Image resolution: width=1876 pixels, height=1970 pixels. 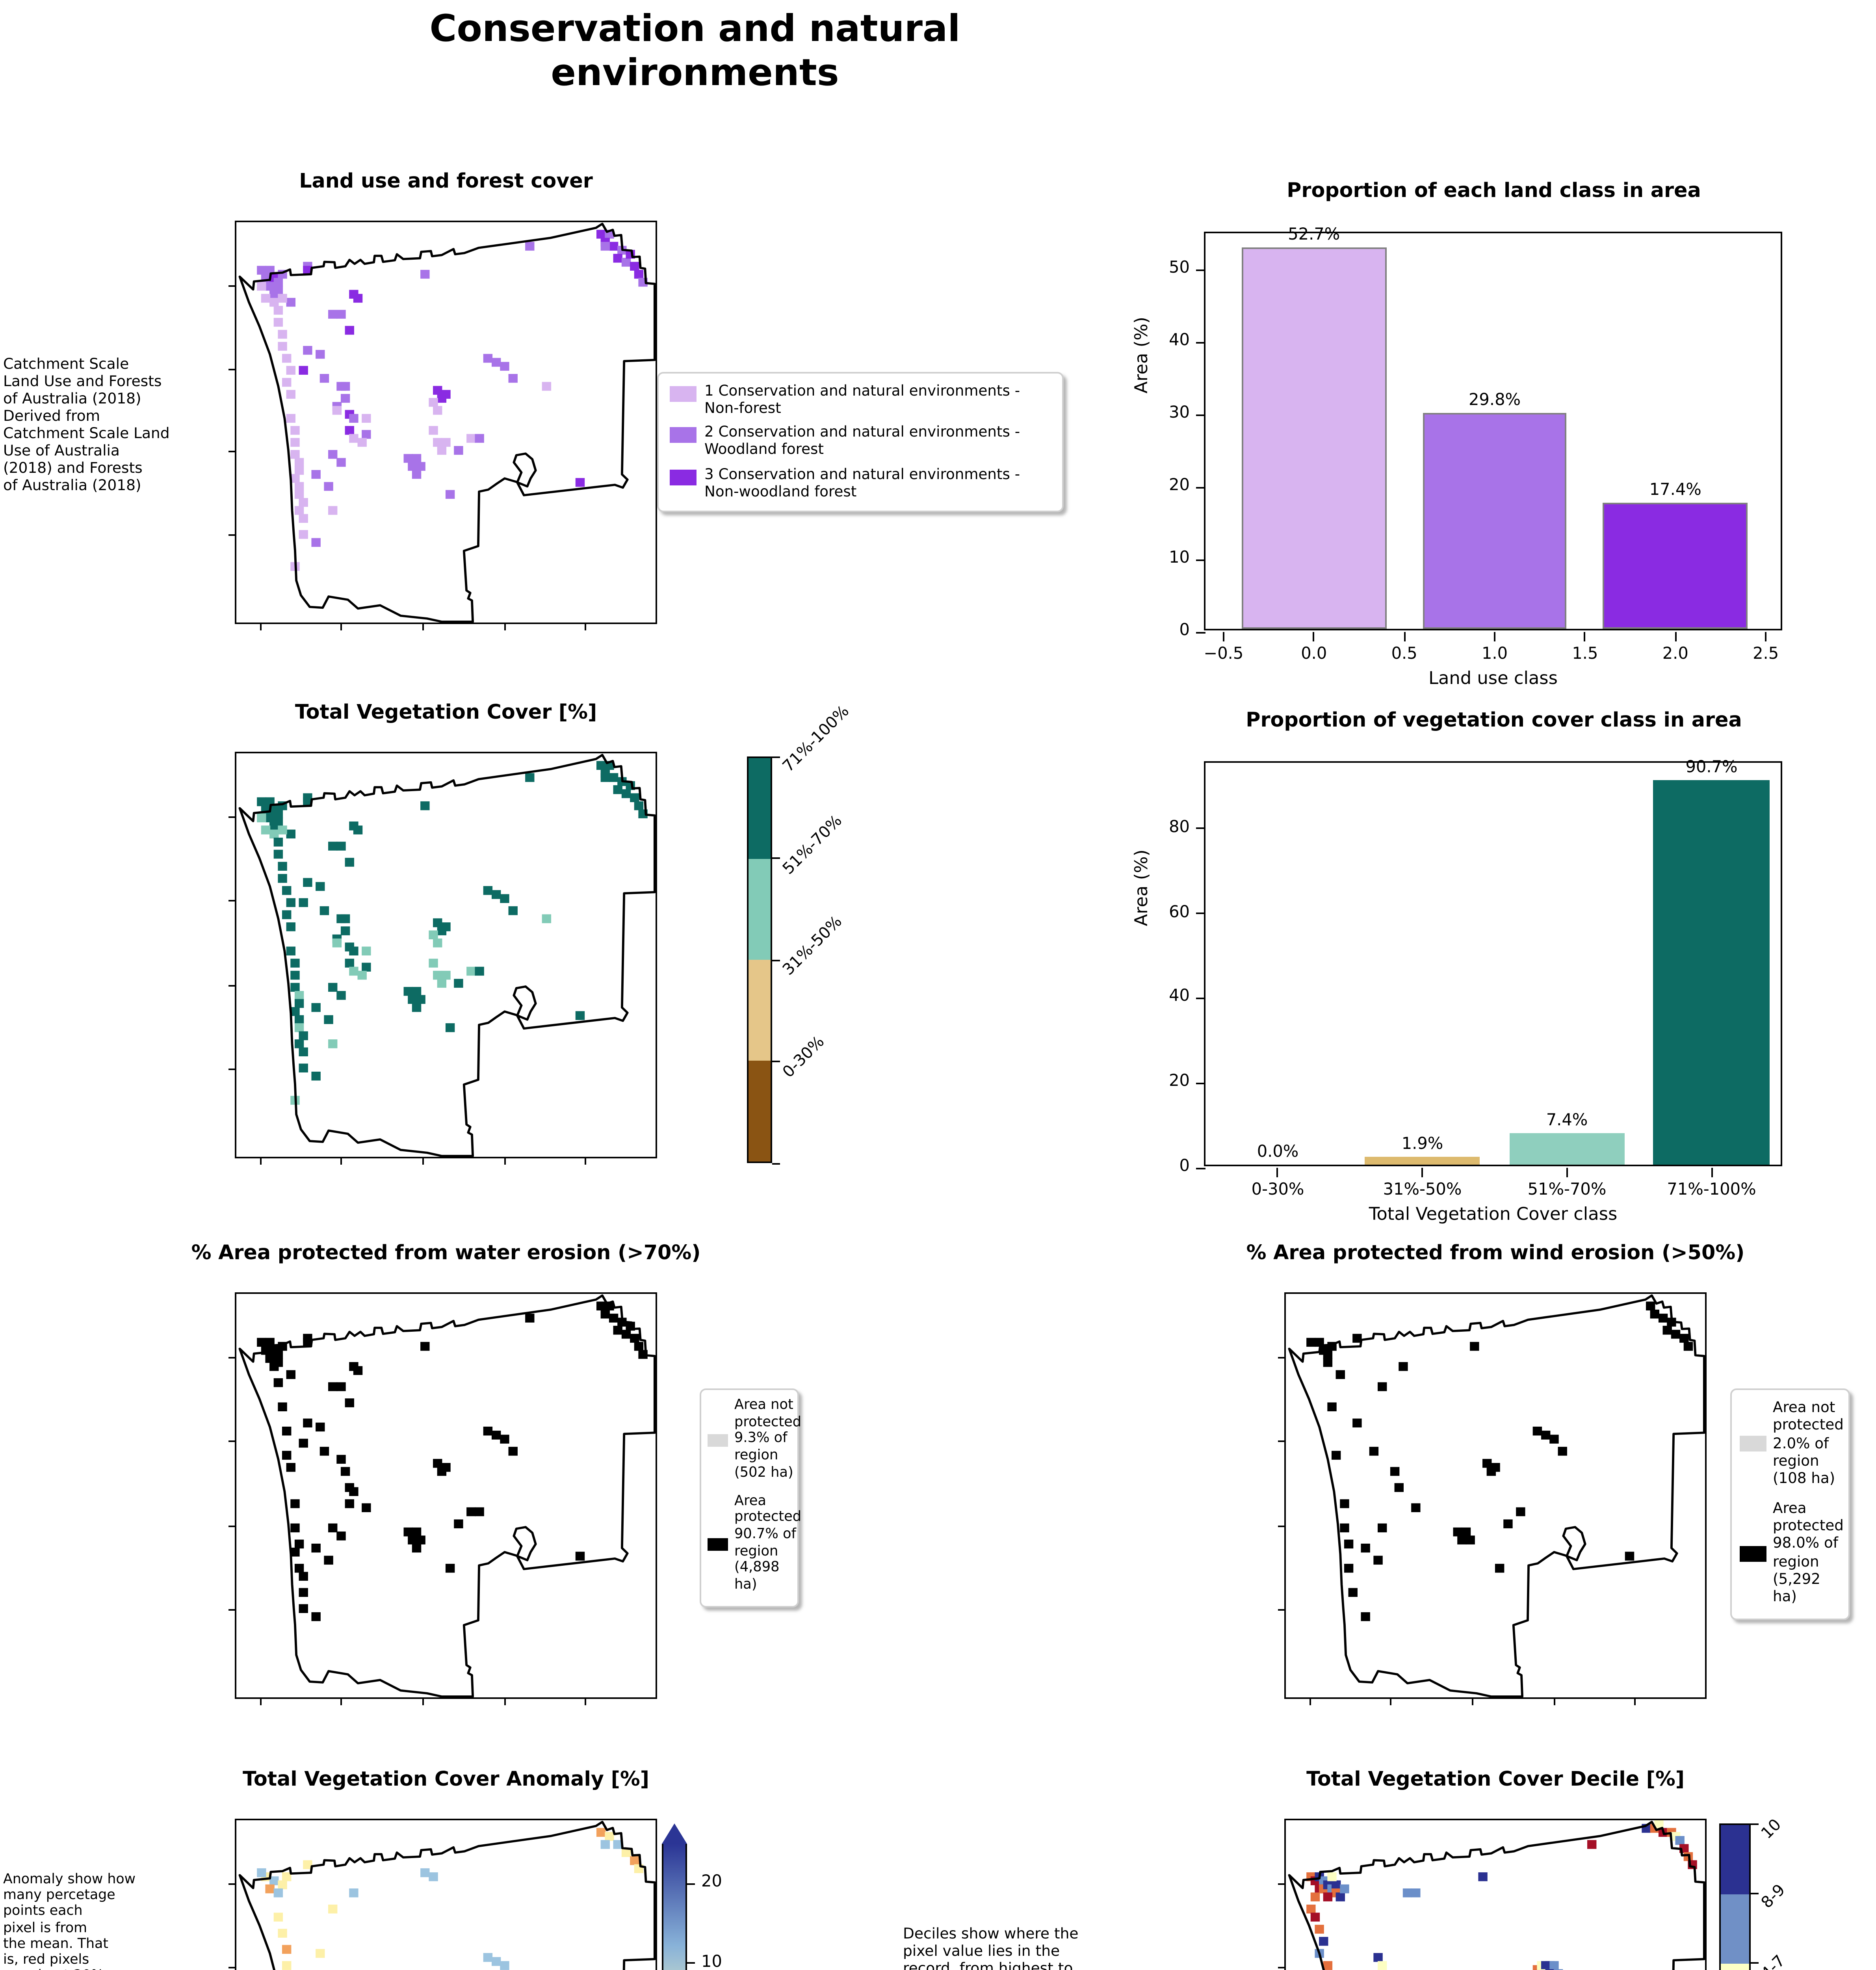 I want to click on decile-colorbar: 108-94-72-31, so click(x=1790, y=1893).